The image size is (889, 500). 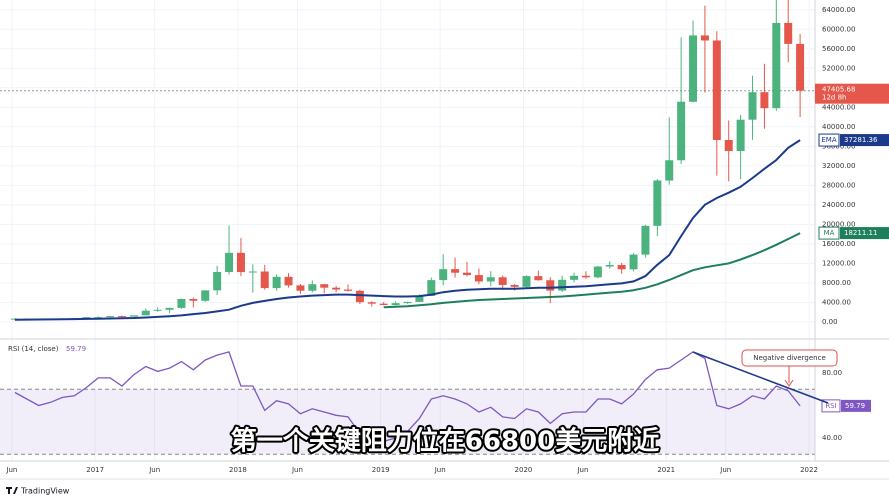 What do you see at coordinates (76, 349) in the screenshot?
I see `rsi-header-value: 59.79` at bounding box center [76, 349].